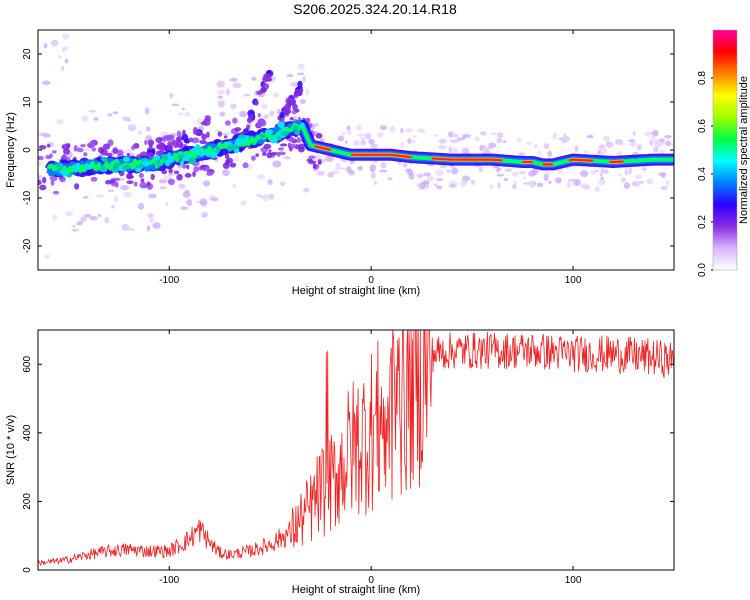  Describe the element at coordinates (169, 280) in the screenshot. I see `x-tick-label: -100` at that location.